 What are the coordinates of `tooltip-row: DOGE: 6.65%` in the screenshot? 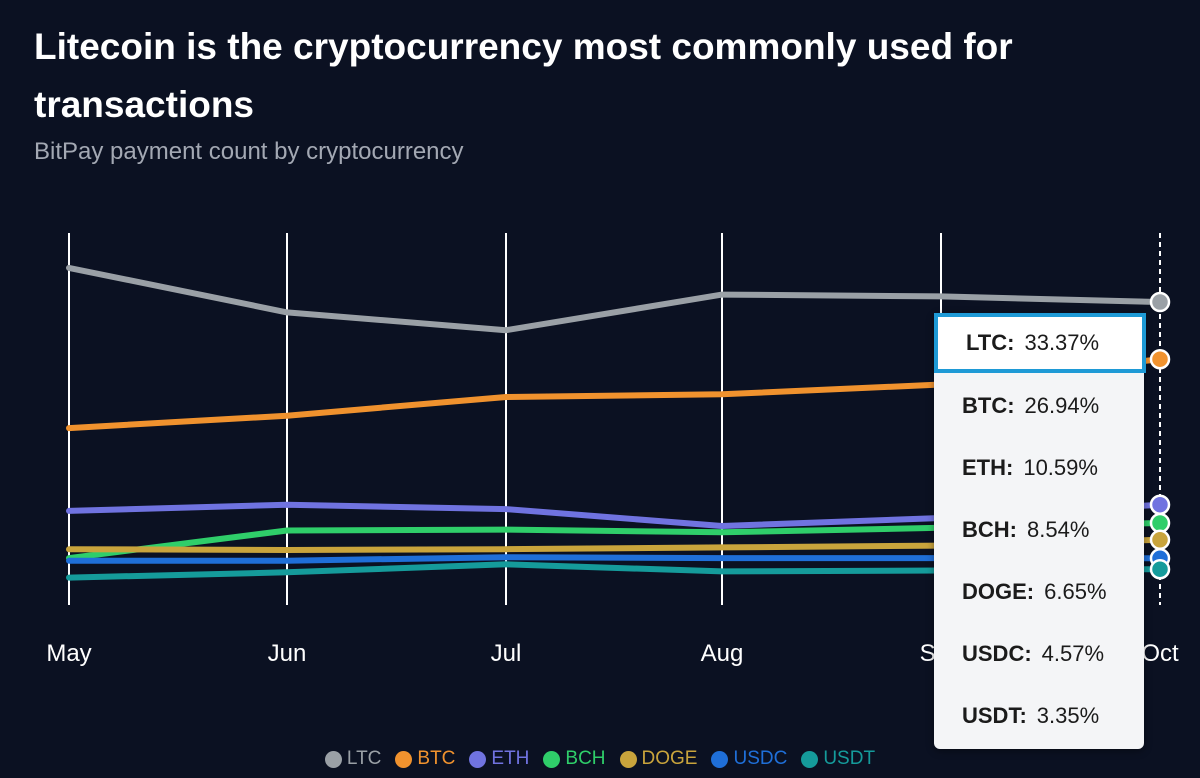 It's located at (1039, 592).